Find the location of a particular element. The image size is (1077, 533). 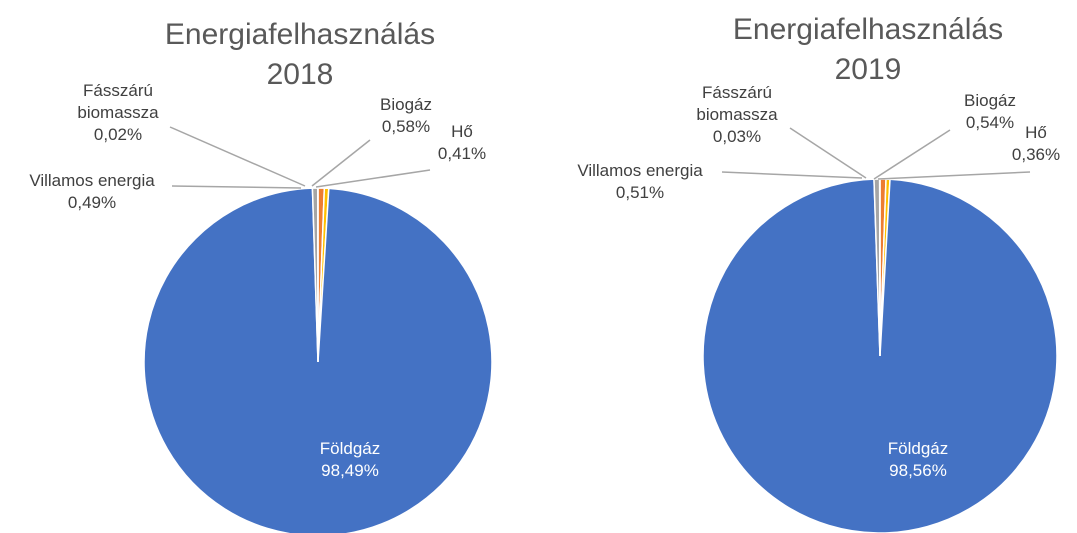

data-label: Földgáz 98,56% is located at coordinates (918, 460).